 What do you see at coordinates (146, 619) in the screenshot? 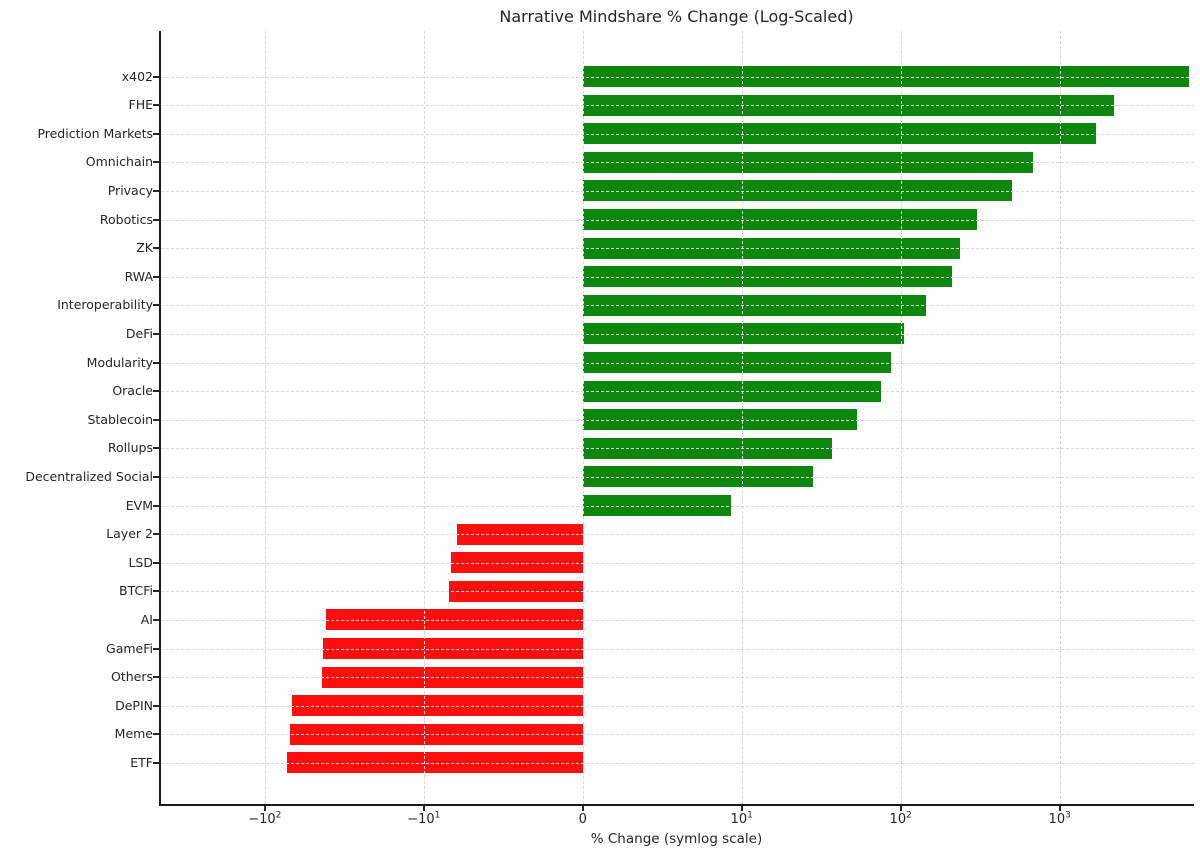
I see `y-category-label: AI` at bounding box center [146, 619].